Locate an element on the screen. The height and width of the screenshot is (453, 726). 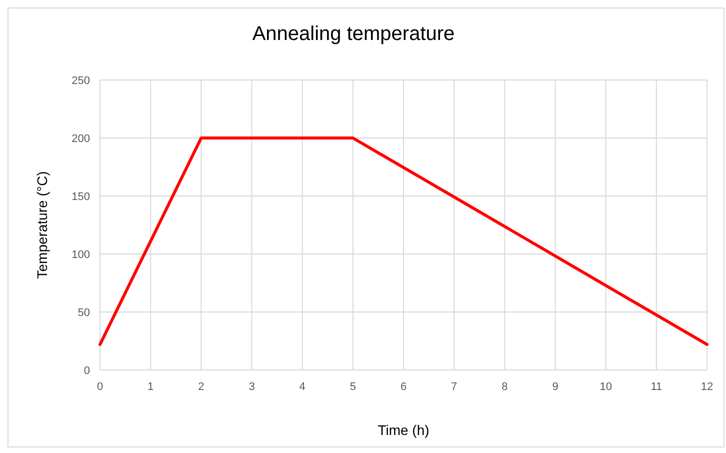
x-tick-label: 12 is located at coordinates (707, 387).